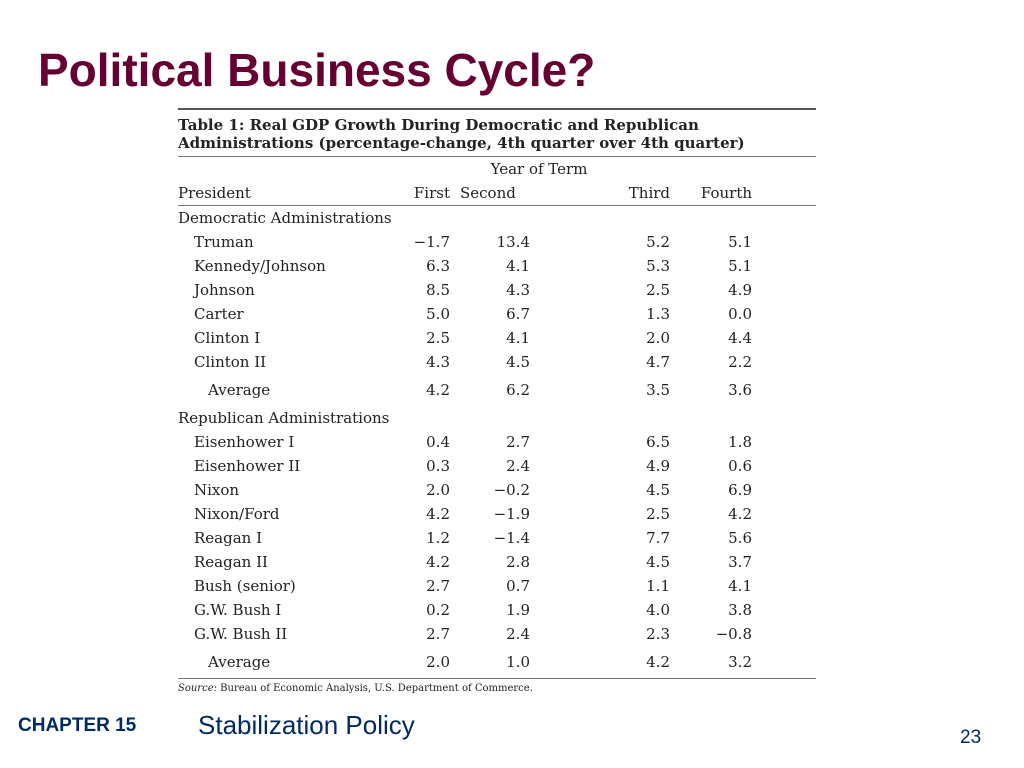  I want to click on col-header-second: Second, so click(488, 193).